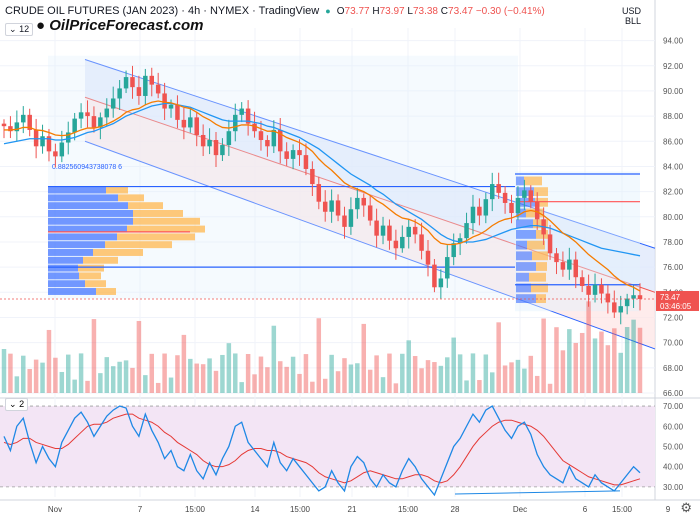  I want to click on time-tick-label: 28, so click(455, 509).